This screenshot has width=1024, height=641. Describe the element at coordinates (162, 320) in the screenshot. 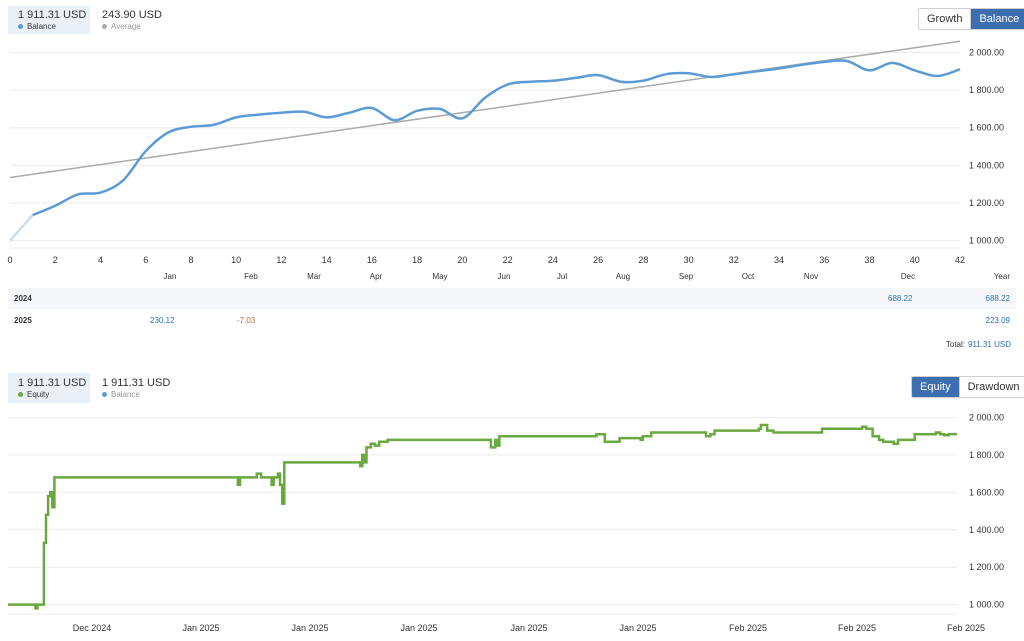

I see `cell-2025-jan: 230.12` at that location.